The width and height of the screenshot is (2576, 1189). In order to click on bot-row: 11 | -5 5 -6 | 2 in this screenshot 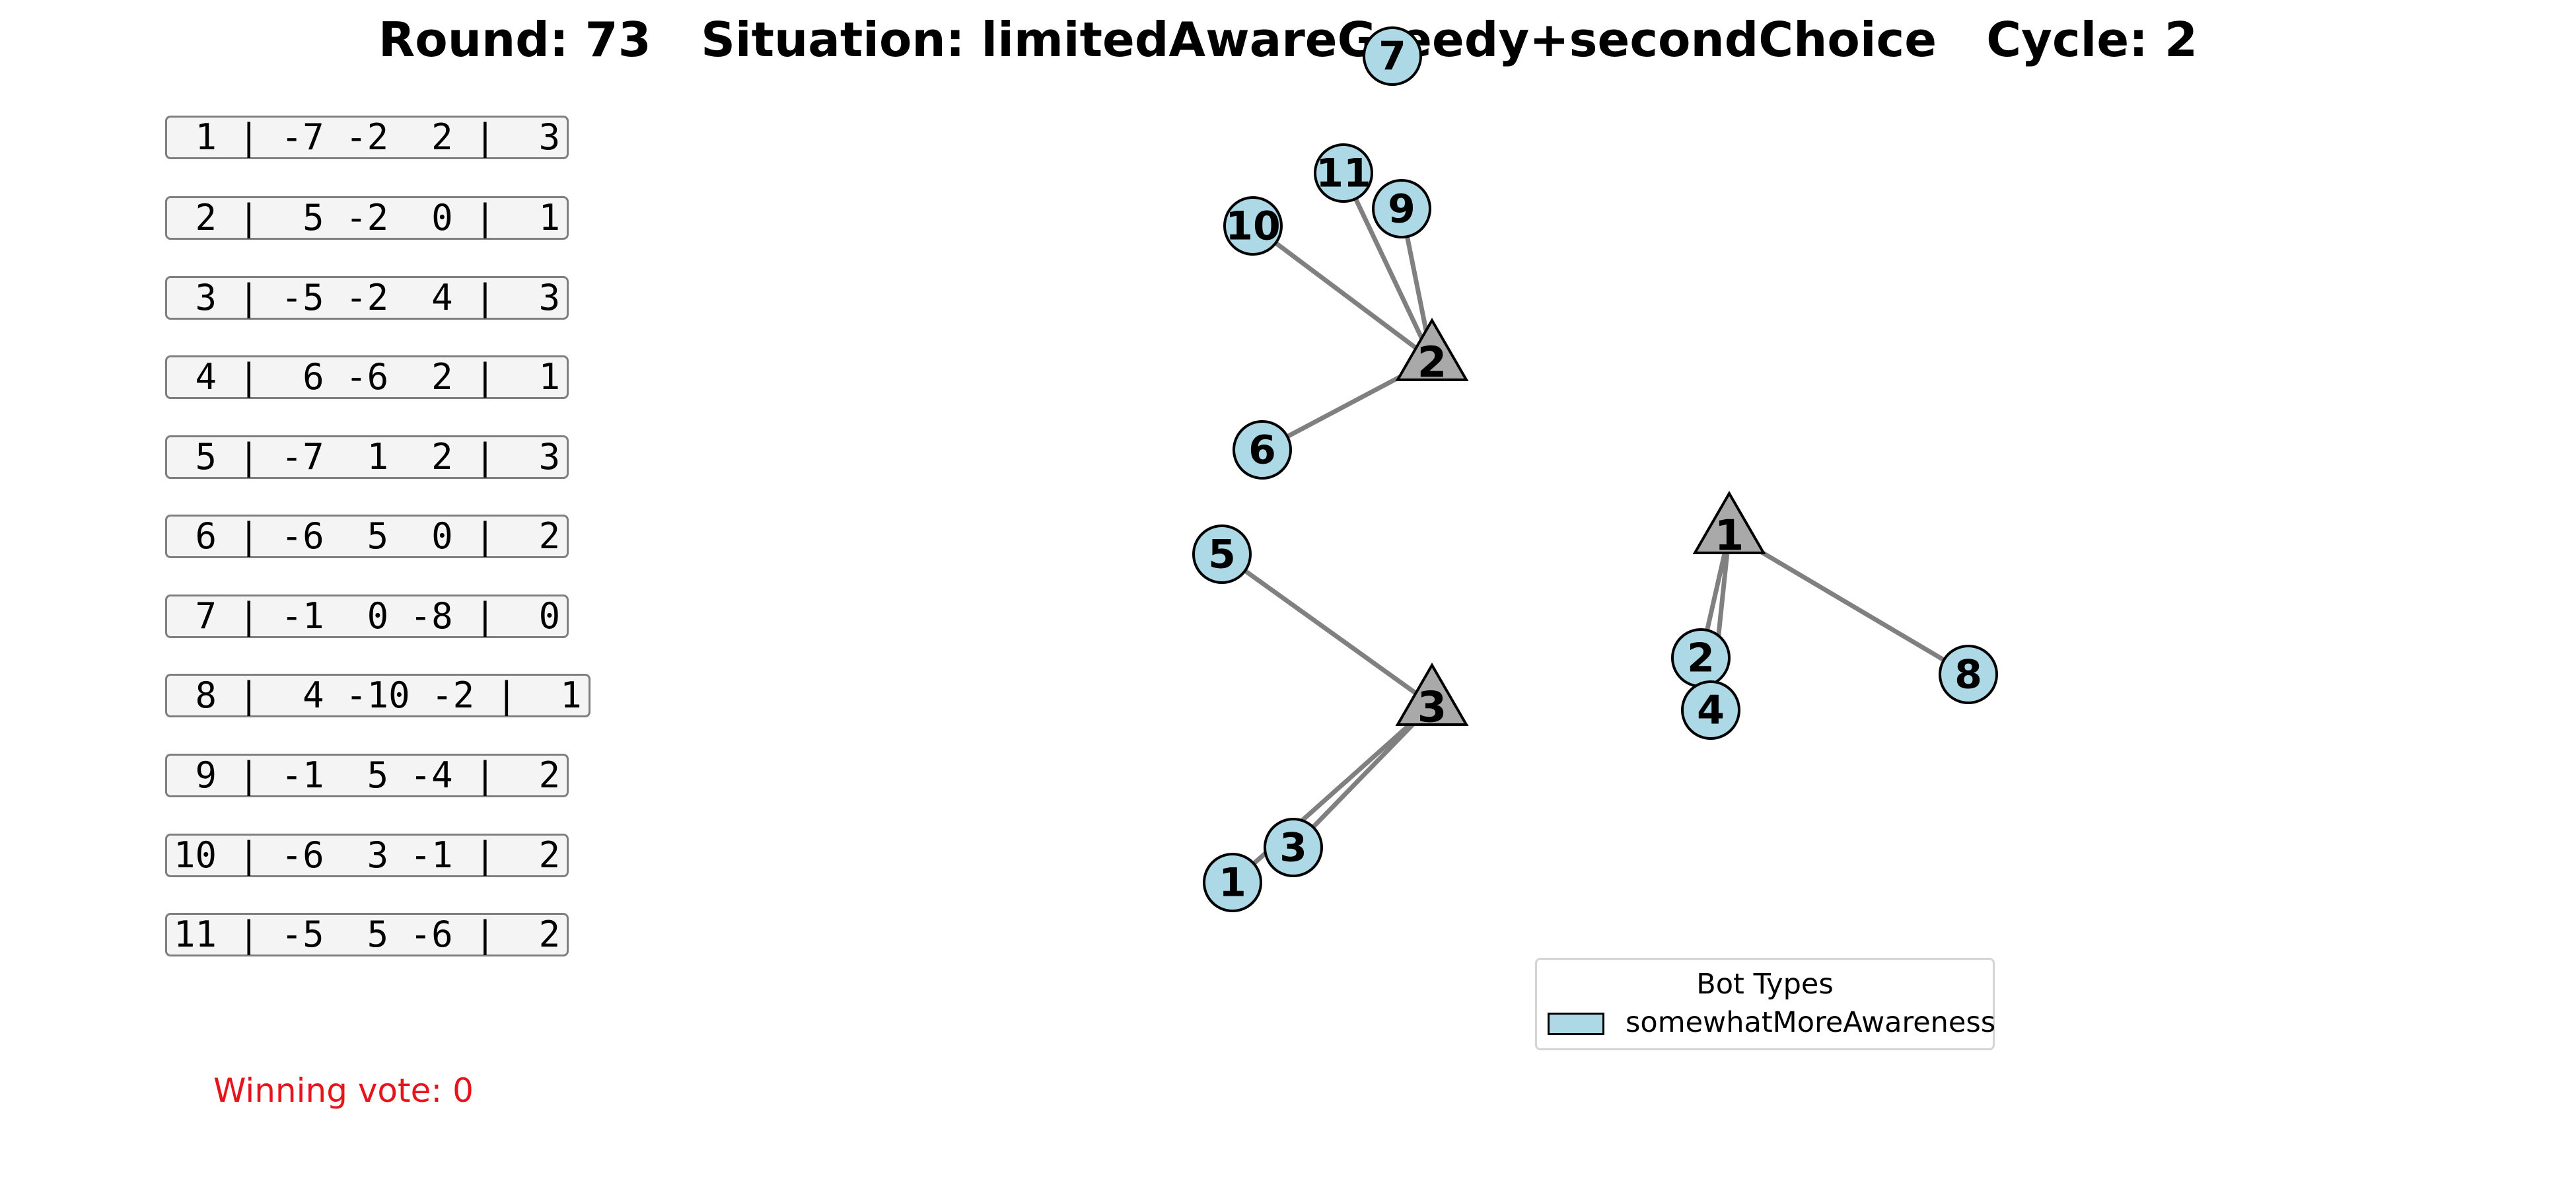, I will do `click(367, 934)`.